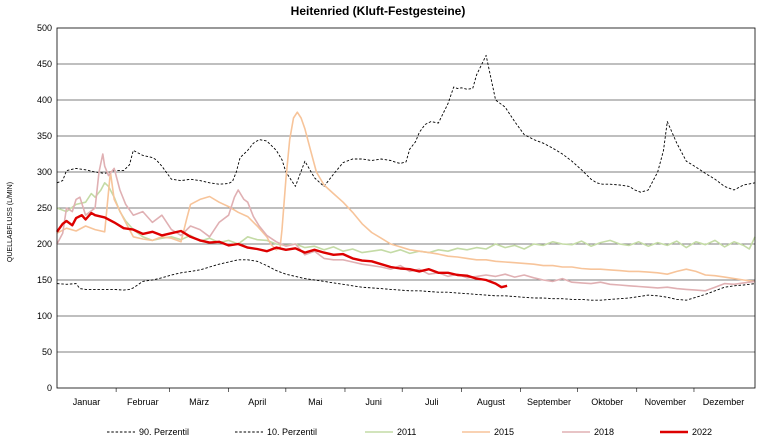 This screenshot has height=442, width=764. Describe the element at coordinates (199, 402) in the screenshot. I see `x-tick-label: März` at that location.